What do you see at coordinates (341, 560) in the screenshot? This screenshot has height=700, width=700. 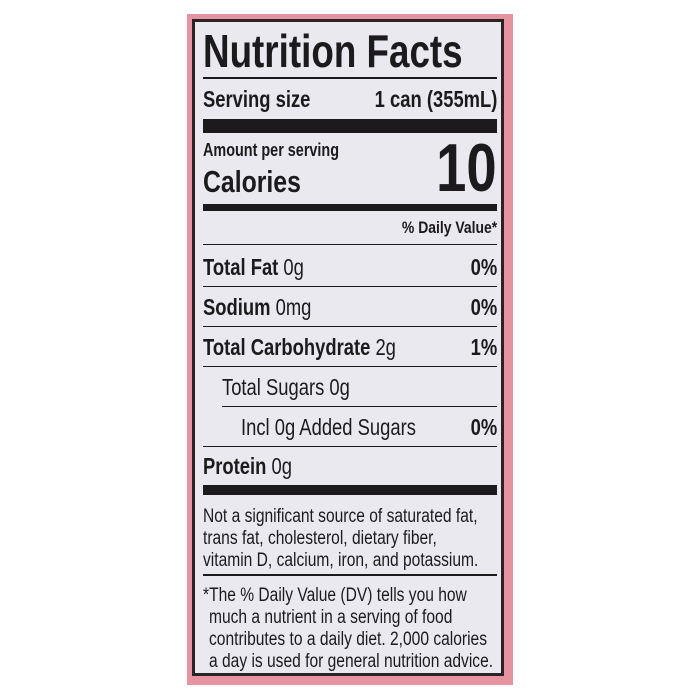 I see `not-significant-line: vitamin D, calcium, iron, and potassium.` at bounding box center [341, 560].